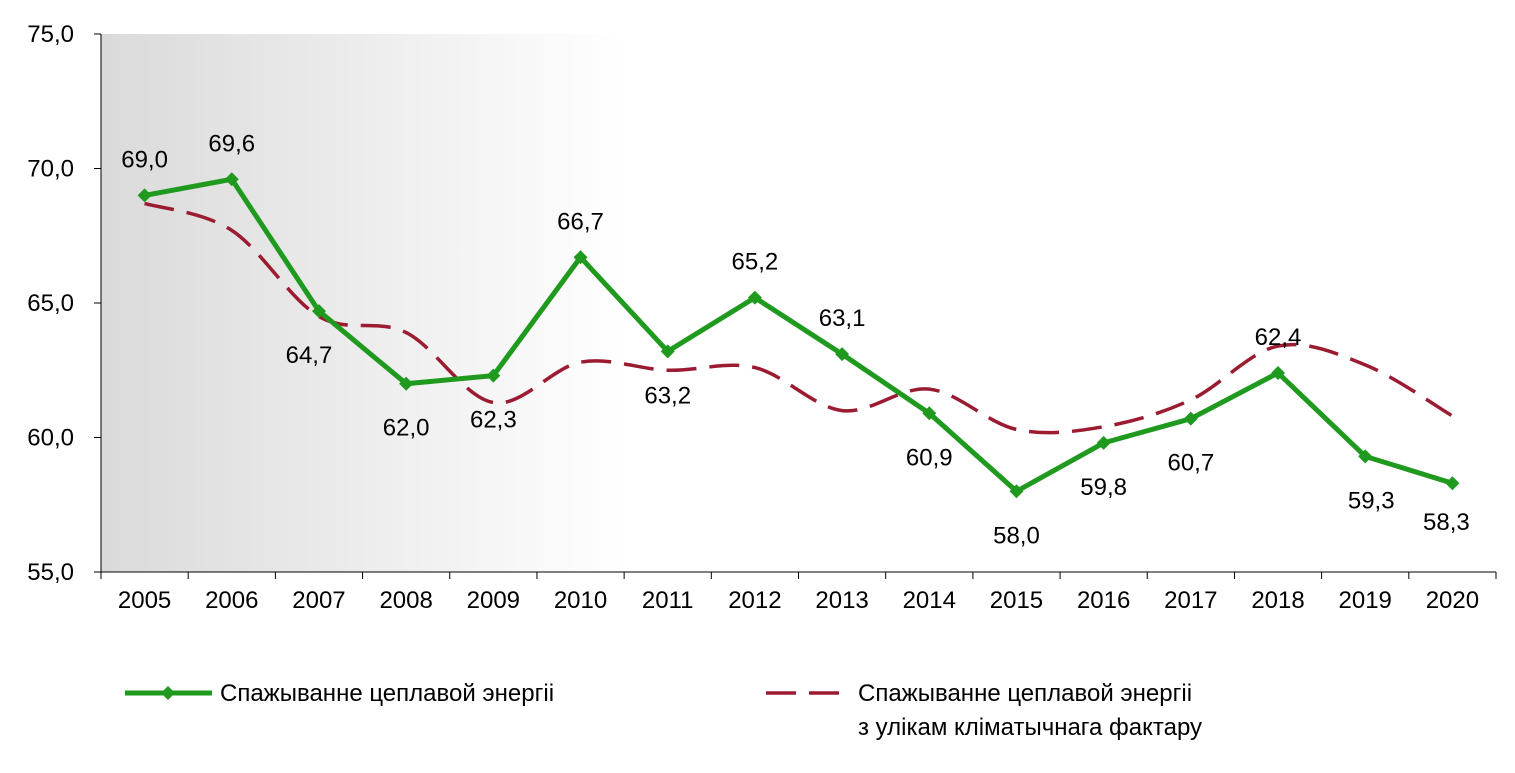  Describe the element at coordinates (50, 572) in the screenshot. I see `y-tick-label: 55,0` at that location.